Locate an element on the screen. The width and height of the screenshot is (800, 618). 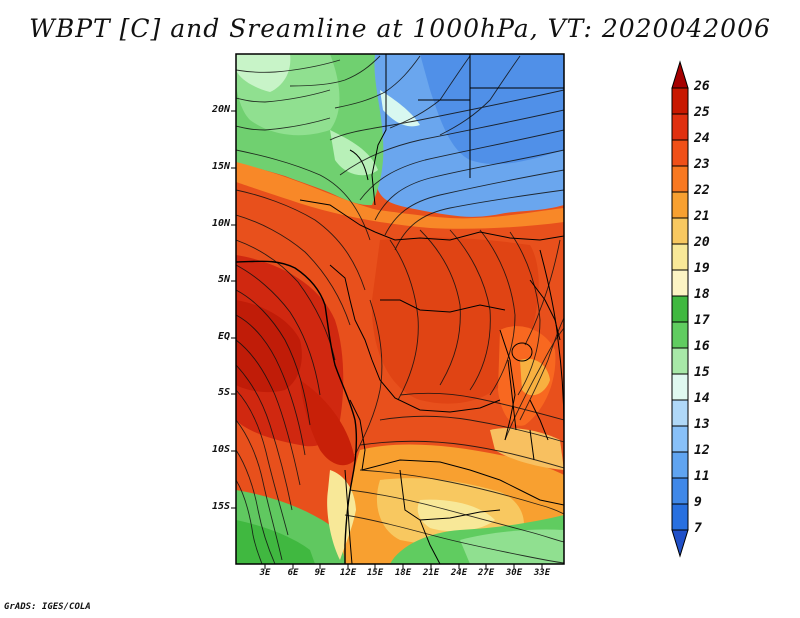
colorbar-label: 17 is located at coordinates (702, 320).